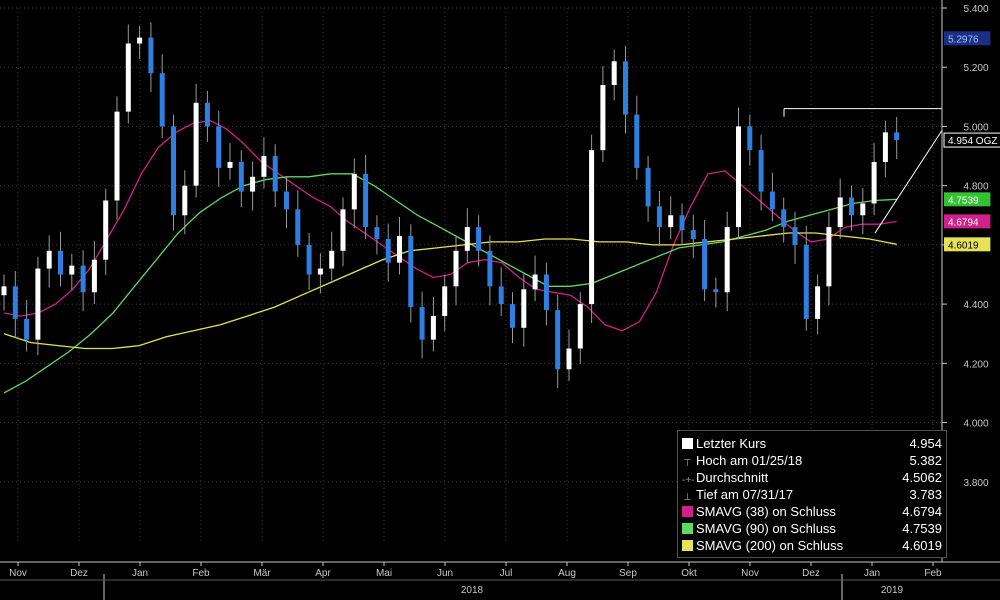 This screenshot has height=600, width=1000. I want to click on x-axis-tick-label: Mai, so click(384, 573).